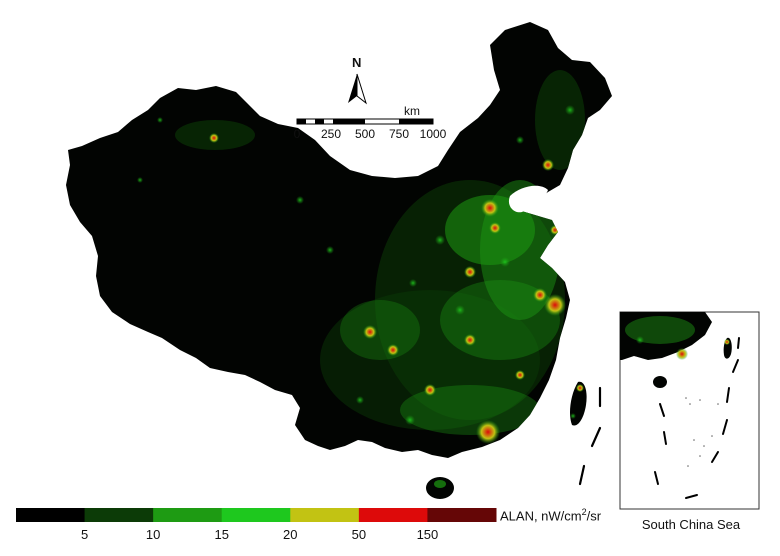 The width and height of the screenshot is (780, 556). I want to click on inset-caption: South China Sea, so click(691, 524).